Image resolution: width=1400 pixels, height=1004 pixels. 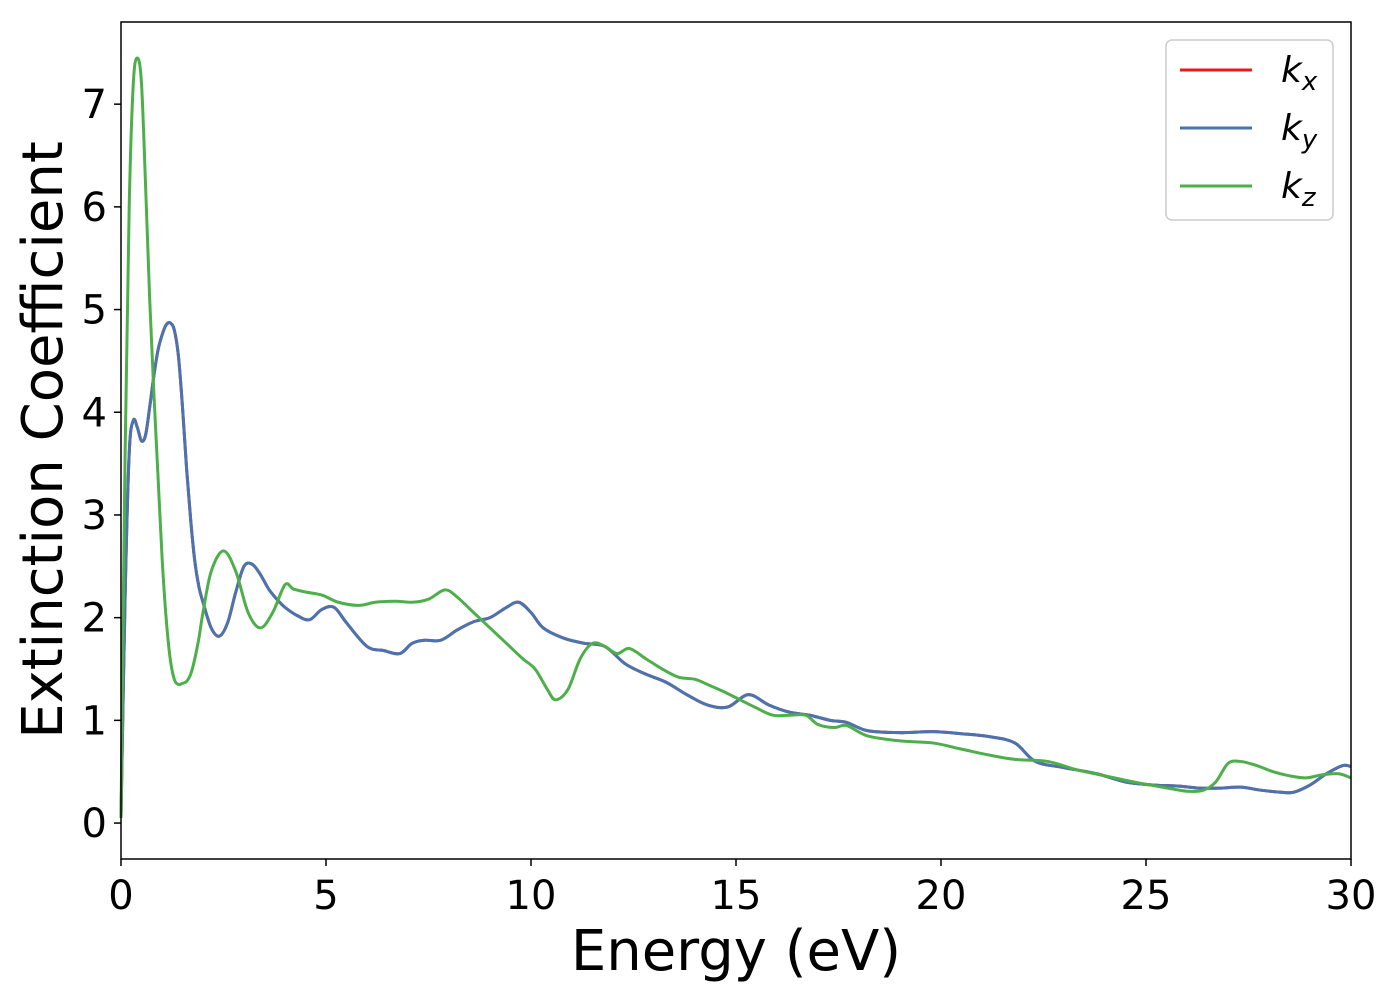 What do you see at coordinates (101, 464) in the screenshot?
I see `y-axis-ticks: 0 1 2 3 4 5 6 7` at bounding box center [101, 464].